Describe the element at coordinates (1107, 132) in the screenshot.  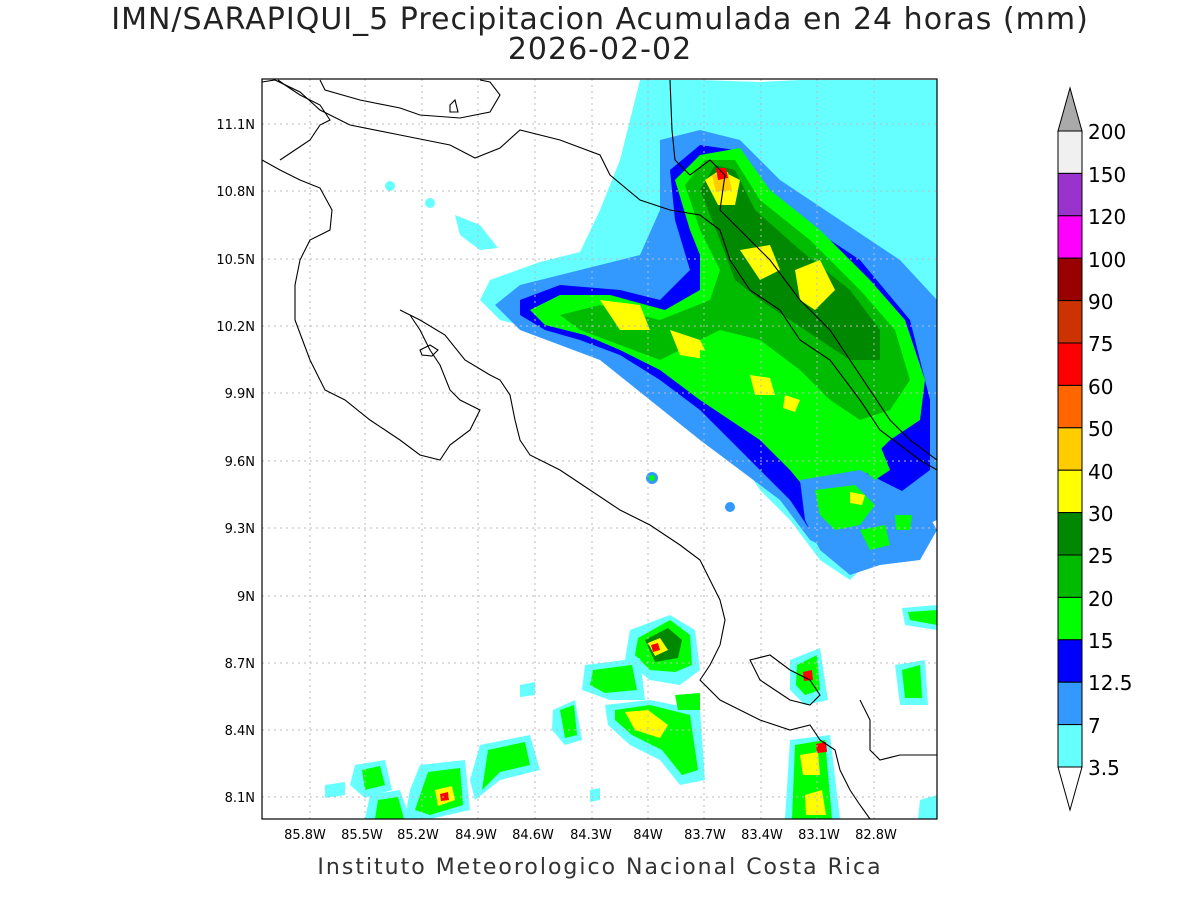
I see `colorbar-label: 200` at that location.